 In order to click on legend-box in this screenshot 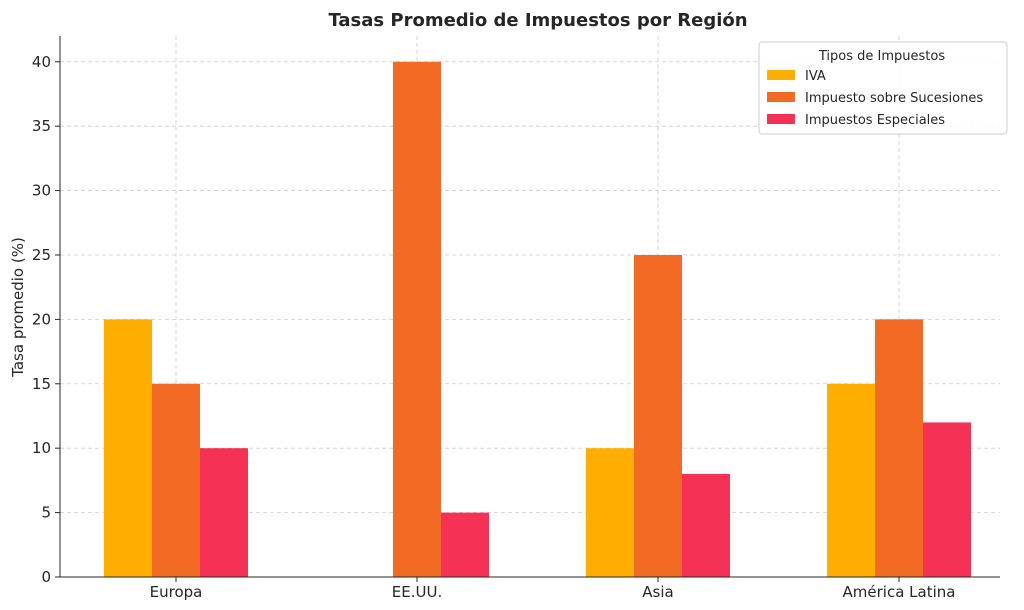, I will do `click(883, 88)`.